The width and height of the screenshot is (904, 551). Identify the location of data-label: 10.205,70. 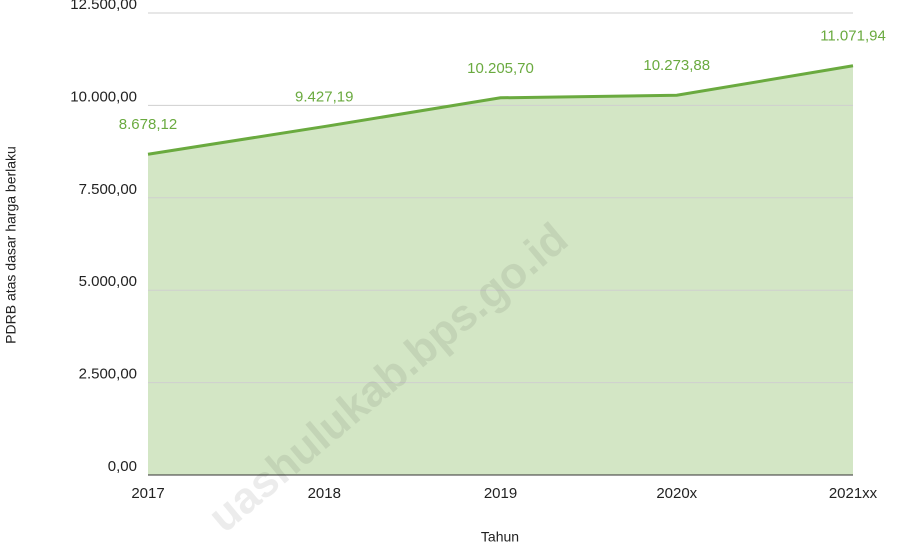
(500, 68).